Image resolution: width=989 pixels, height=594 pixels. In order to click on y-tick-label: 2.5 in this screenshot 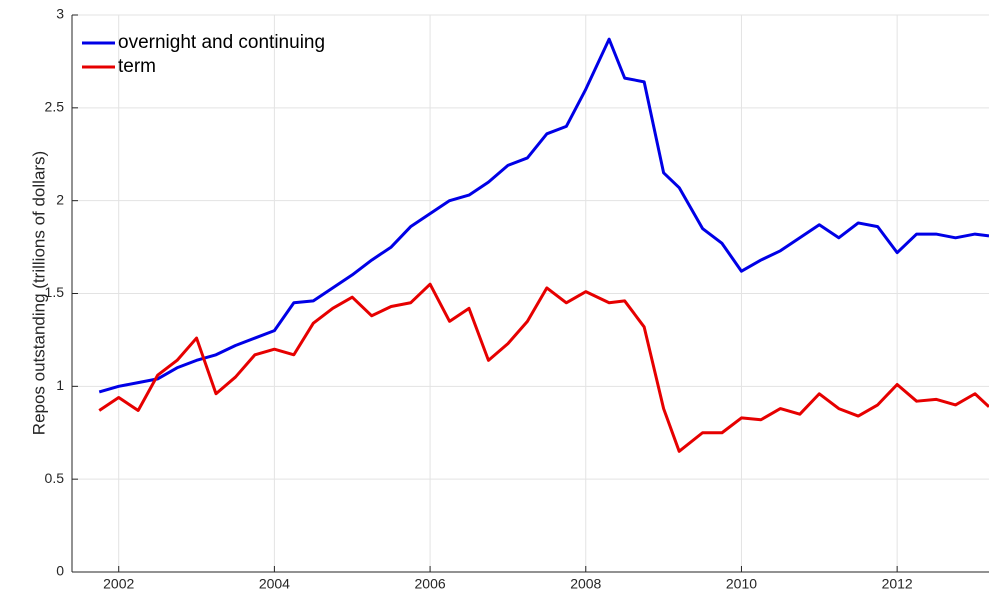, I will do `click(55, 107)`.